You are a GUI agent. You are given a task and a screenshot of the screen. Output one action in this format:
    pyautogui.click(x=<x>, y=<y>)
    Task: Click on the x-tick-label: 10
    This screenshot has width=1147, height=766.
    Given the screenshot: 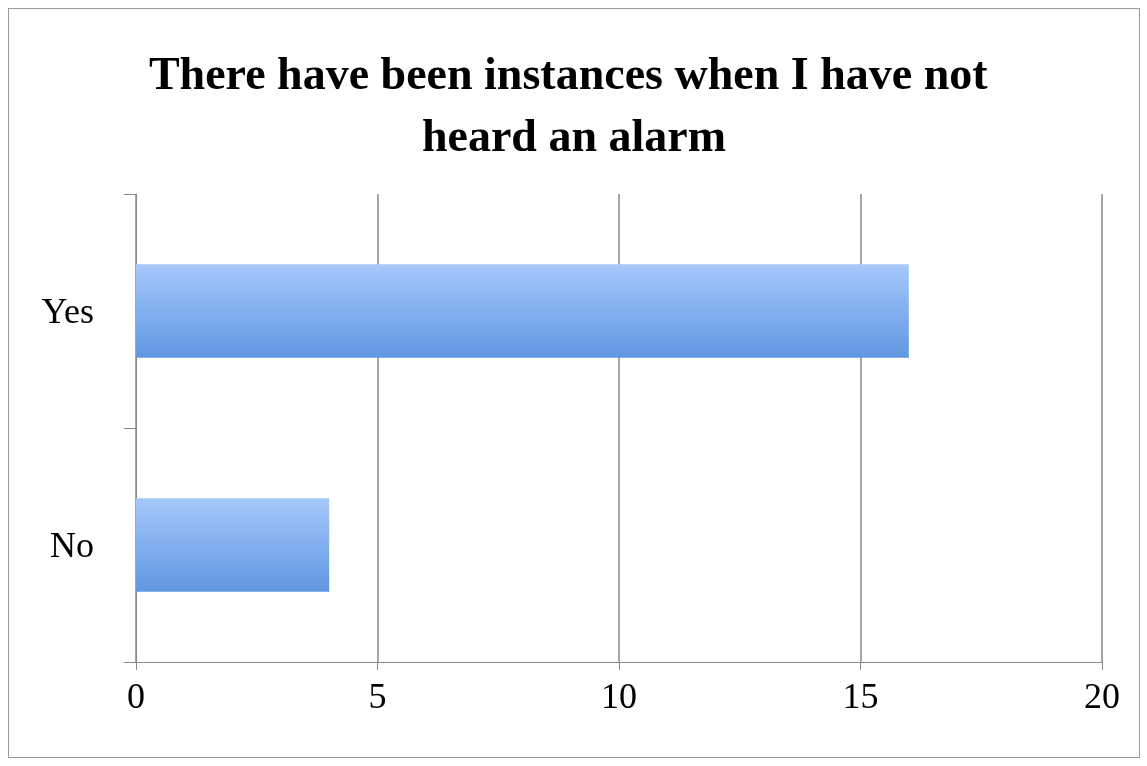 What is the action you would take?
    pyautogui.click(x=619, y=696)
    